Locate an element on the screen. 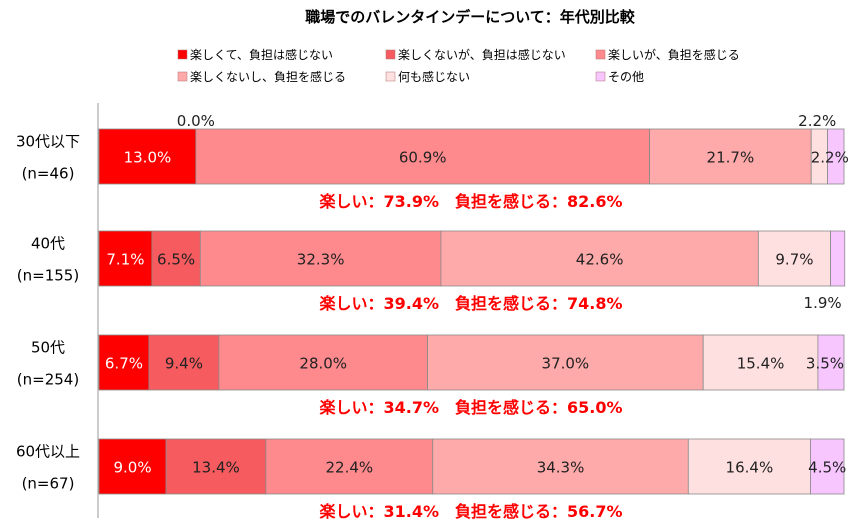  category-label: 40代 is located at coordinates (48, 244).